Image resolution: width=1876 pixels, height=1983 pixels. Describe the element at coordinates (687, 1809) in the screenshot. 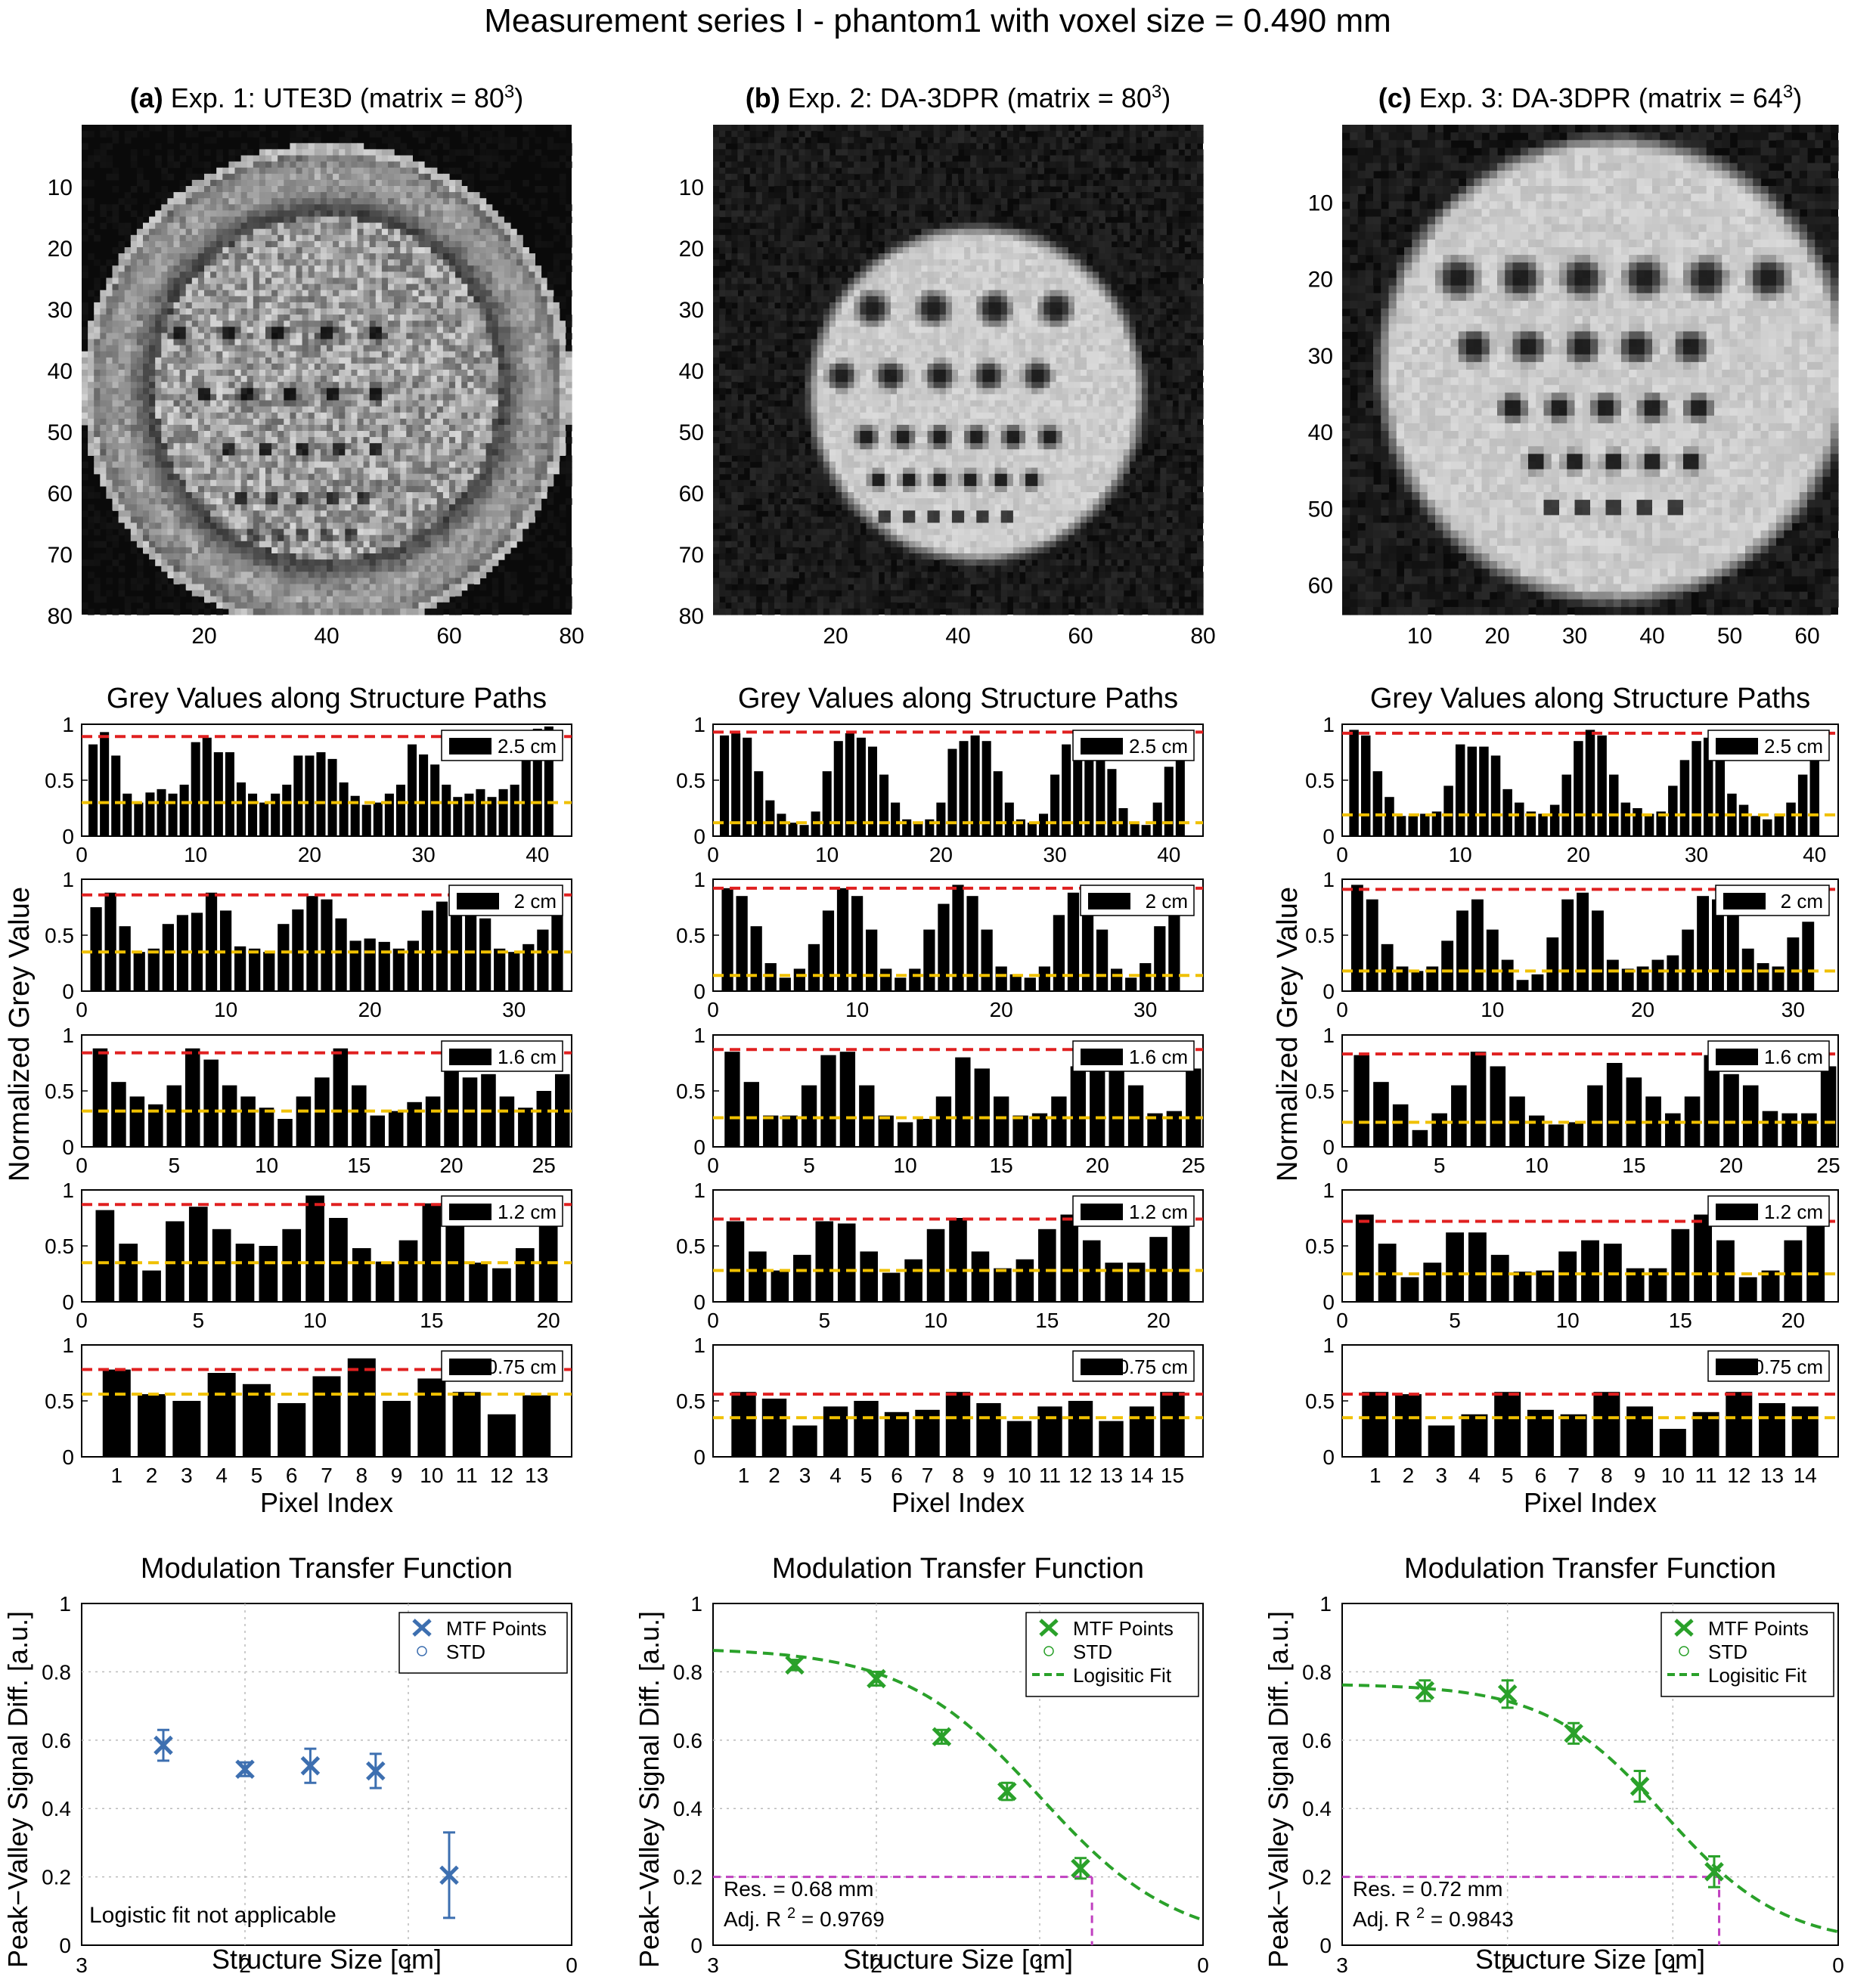

I see `y-tick-label: 0.4` at that location.